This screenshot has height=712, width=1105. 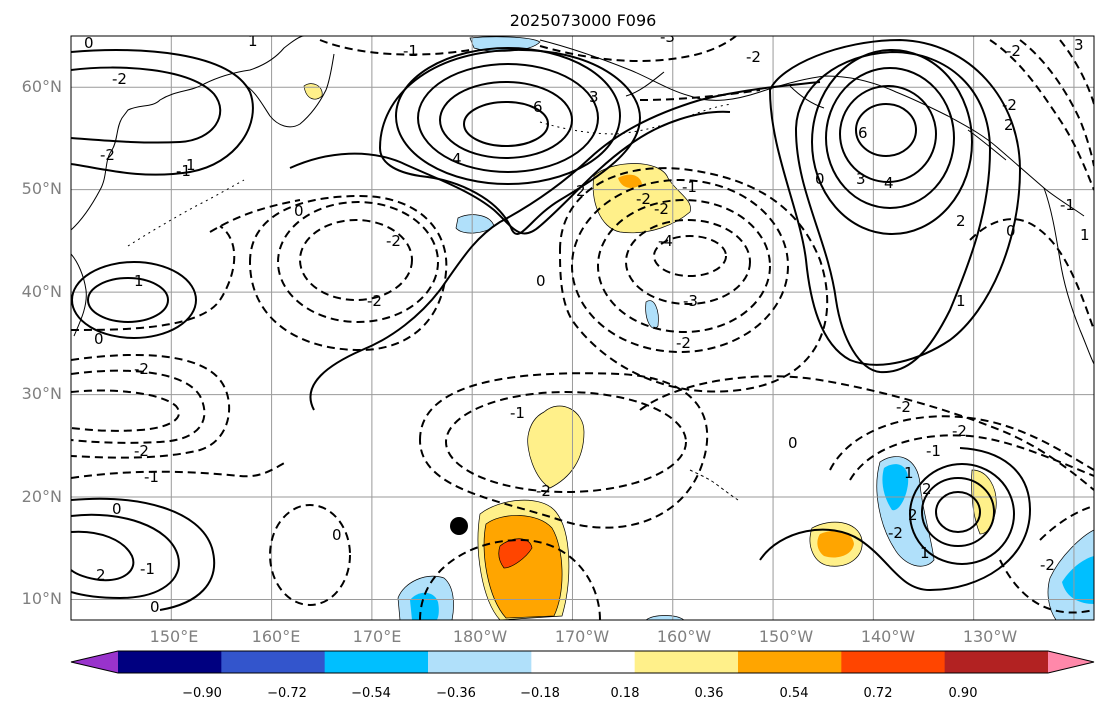 I want to click on positive-anomaly-tropics-core, so click(x=515, y=553).